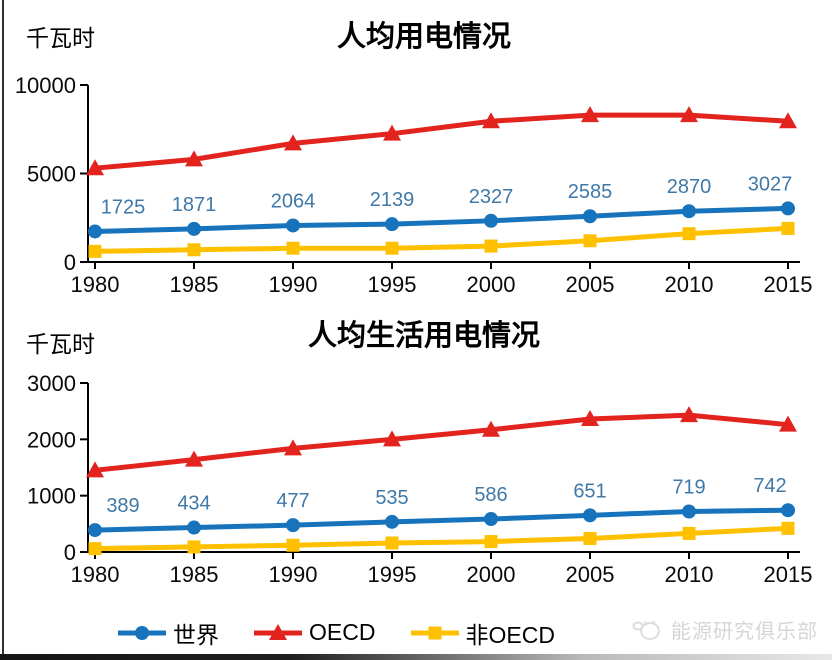 The image size is (832, 660). Describe the element at coordinates (689, 187) in the screenshot. I see `data-point-label: 2870` at that location.